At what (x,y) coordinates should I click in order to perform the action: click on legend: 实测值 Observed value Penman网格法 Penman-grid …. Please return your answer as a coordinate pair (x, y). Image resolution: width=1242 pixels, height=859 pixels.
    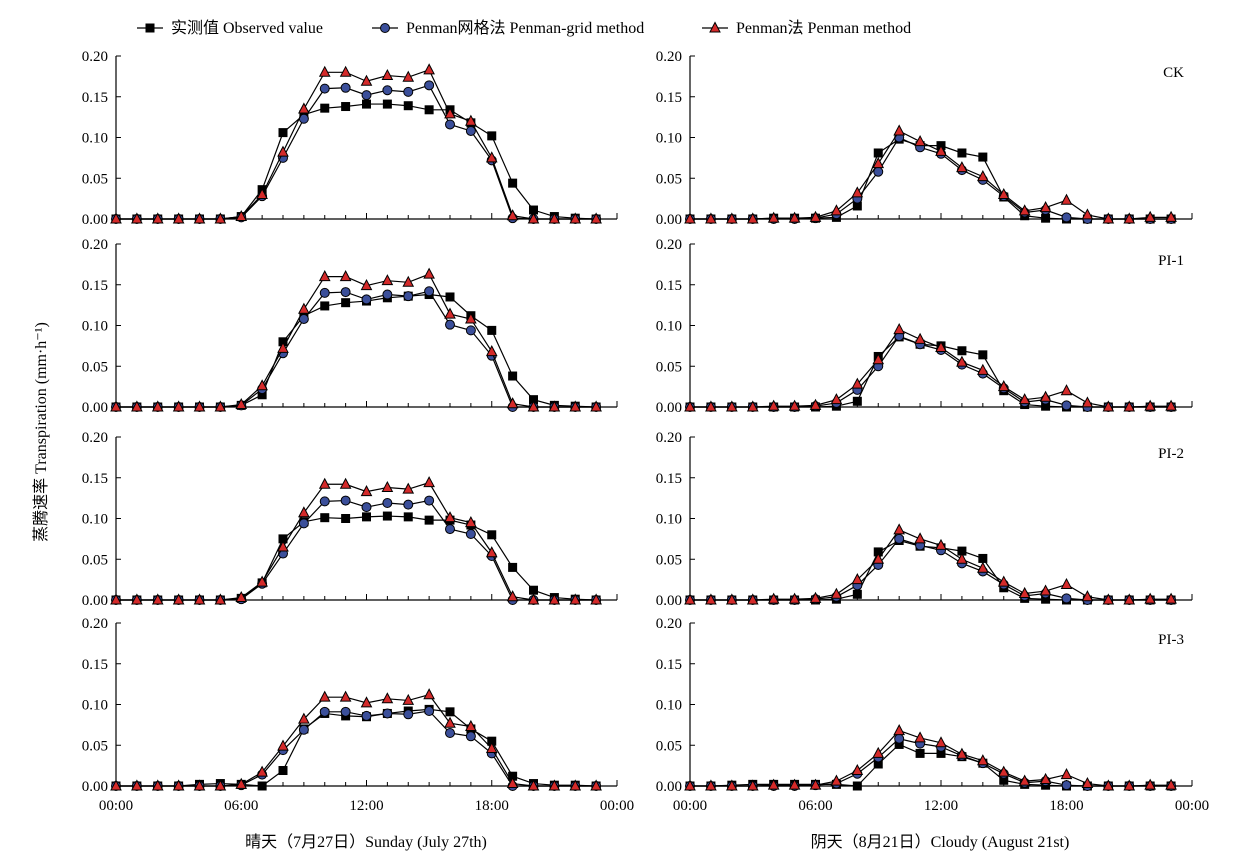
    Looking at the image, I should click on (524, 28).